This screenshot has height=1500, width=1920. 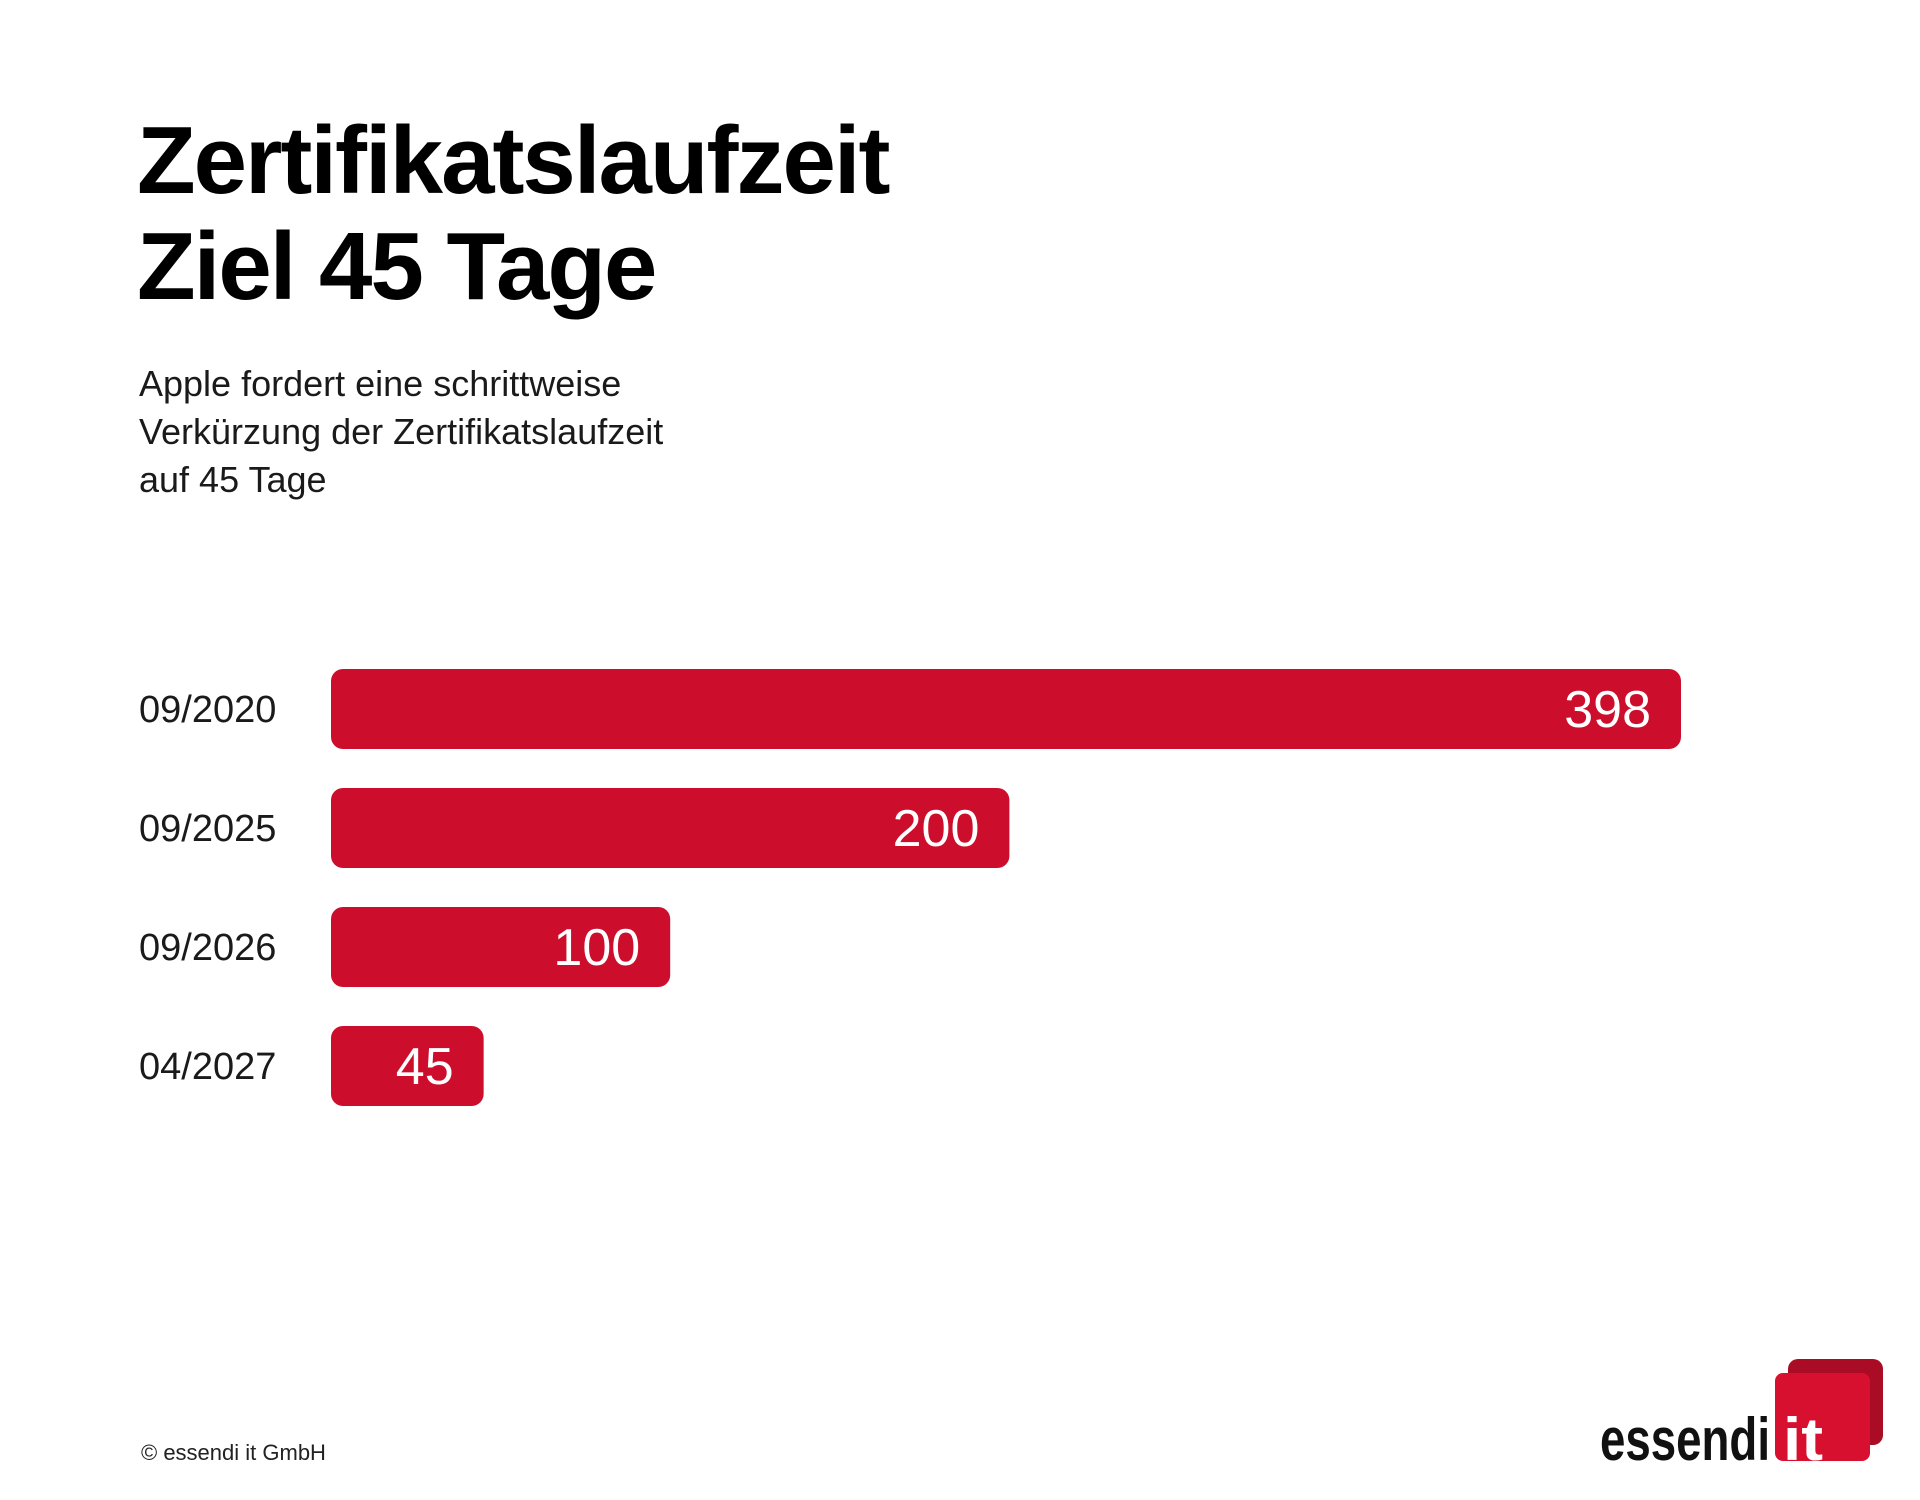 I want to click on essendi-it-logo: essendi it, so click(x=1741, y=1416).